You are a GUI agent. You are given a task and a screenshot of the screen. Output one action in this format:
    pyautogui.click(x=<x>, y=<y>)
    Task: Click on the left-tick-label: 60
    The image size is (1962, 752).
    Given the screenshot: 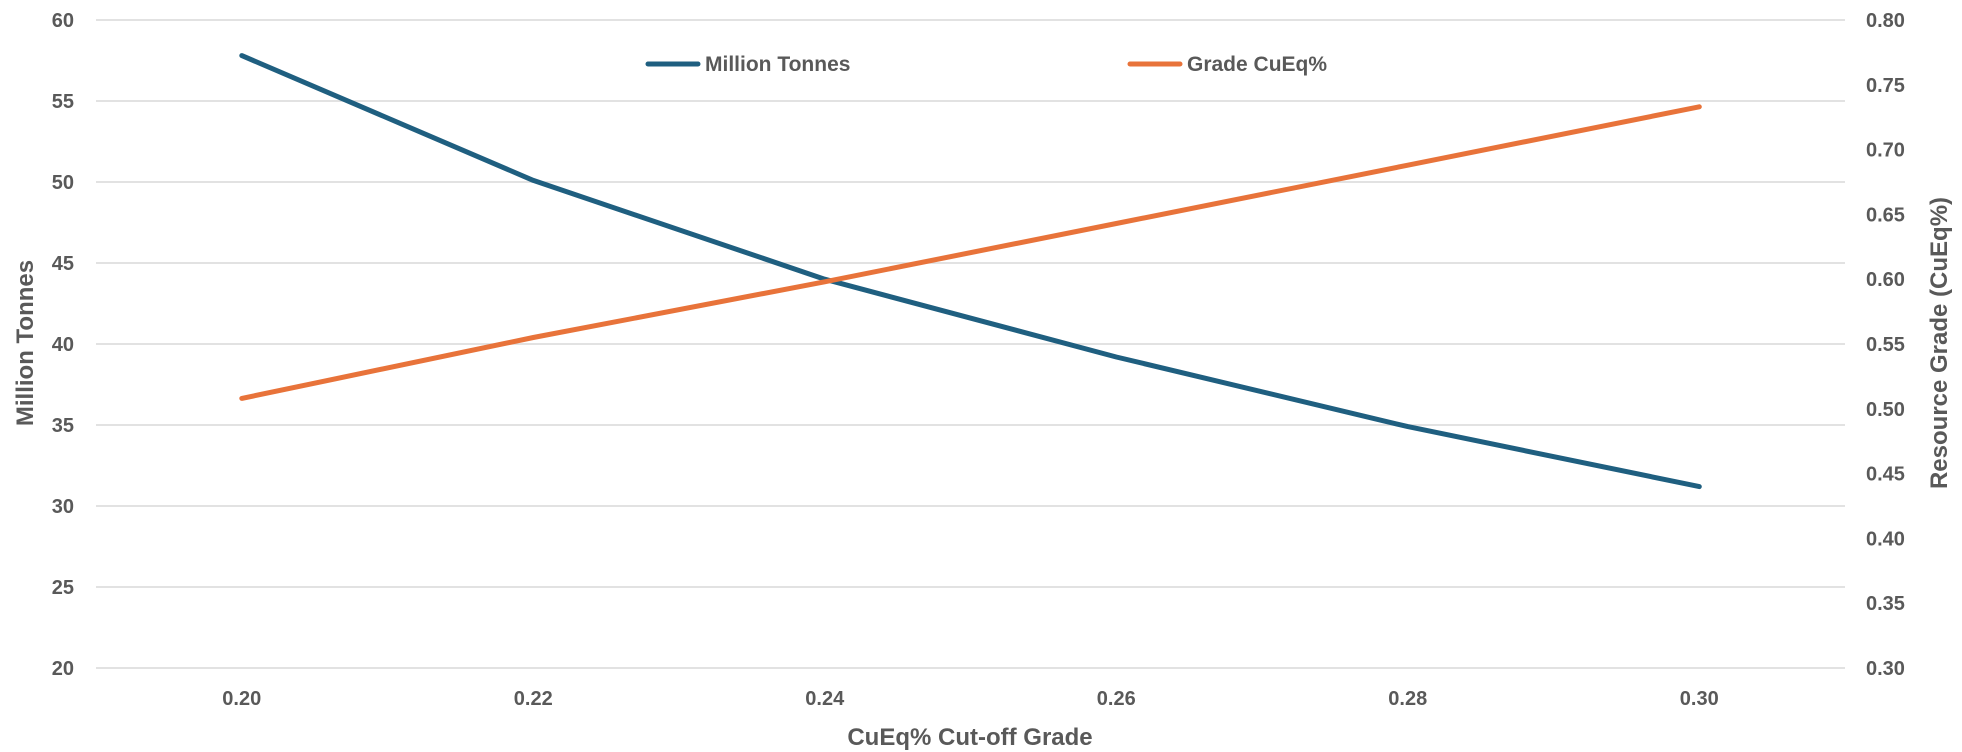 What is the action you would take?
    pyautogui.click(x=63, y=21)
    